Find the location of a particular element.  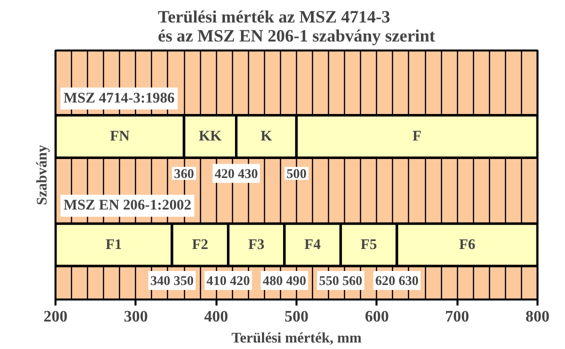

x-tick-label: 800 is located at coordinates (538, 317).